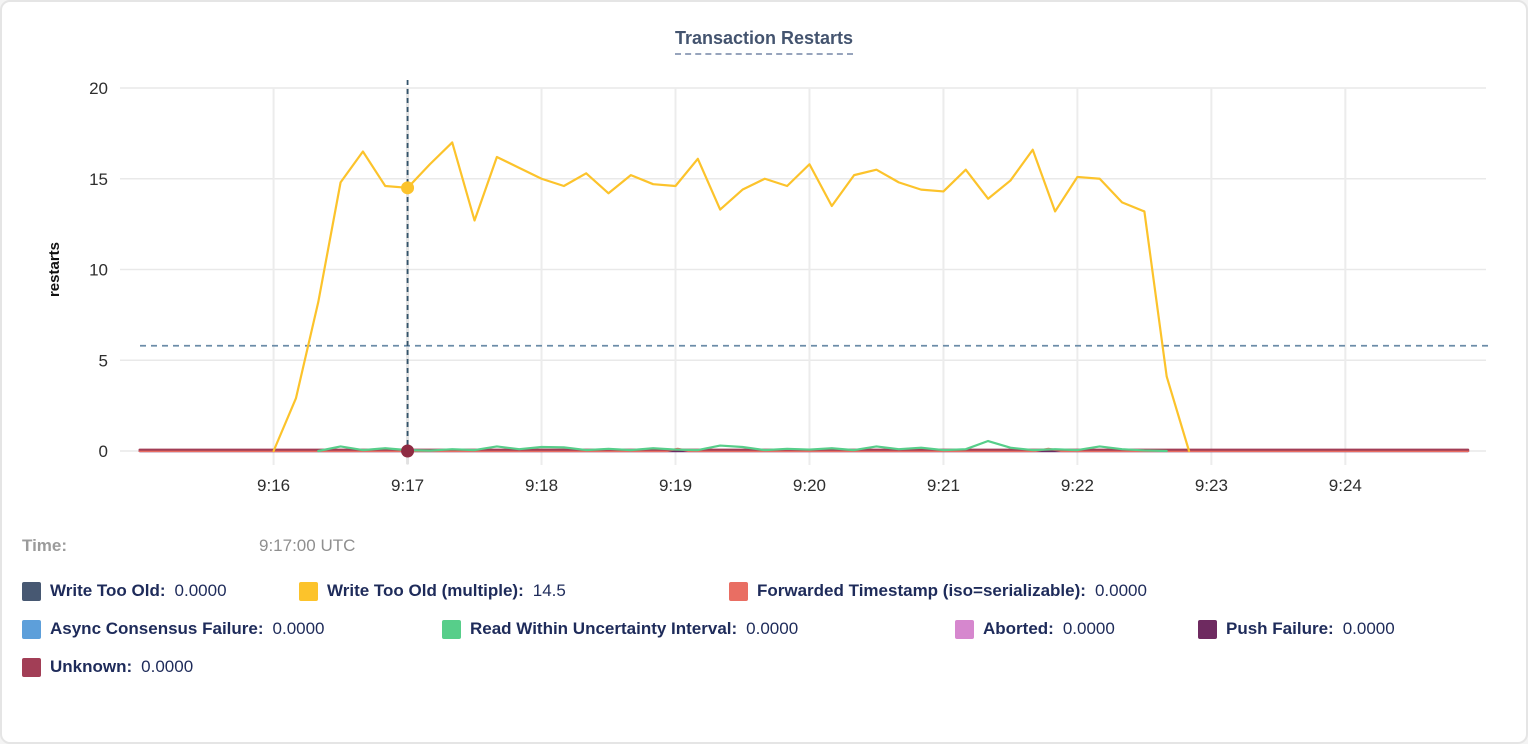 The height and width of the screenshot is (744, 1528). What do you see at coordinates (273, 485) in the screenshot?
I see `svg-text: 9:16` at bounding box center [273, 485].